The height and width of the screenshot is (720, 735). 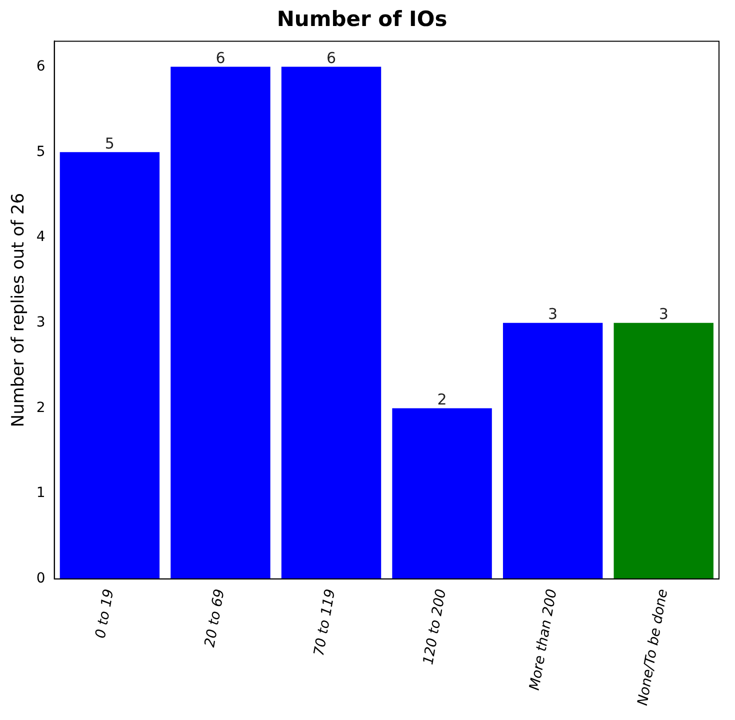 What do you see at coordinates (543, 640) in the screenshot?
I see `x-tick-label: More than 200` at bounding box center [543, 640].